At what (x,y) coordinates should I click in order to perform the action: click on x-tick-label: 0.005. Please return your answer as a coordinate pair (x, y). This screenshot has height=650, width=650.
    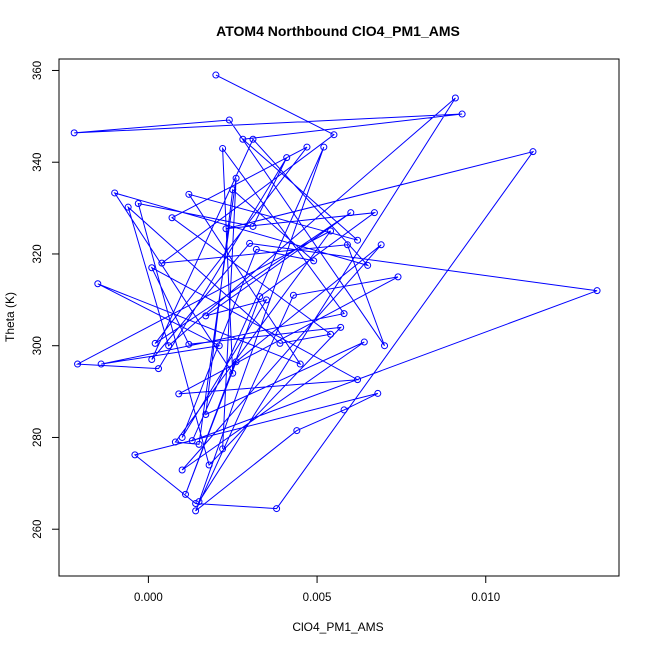
    Looking at the image, I should click on (317, 598).